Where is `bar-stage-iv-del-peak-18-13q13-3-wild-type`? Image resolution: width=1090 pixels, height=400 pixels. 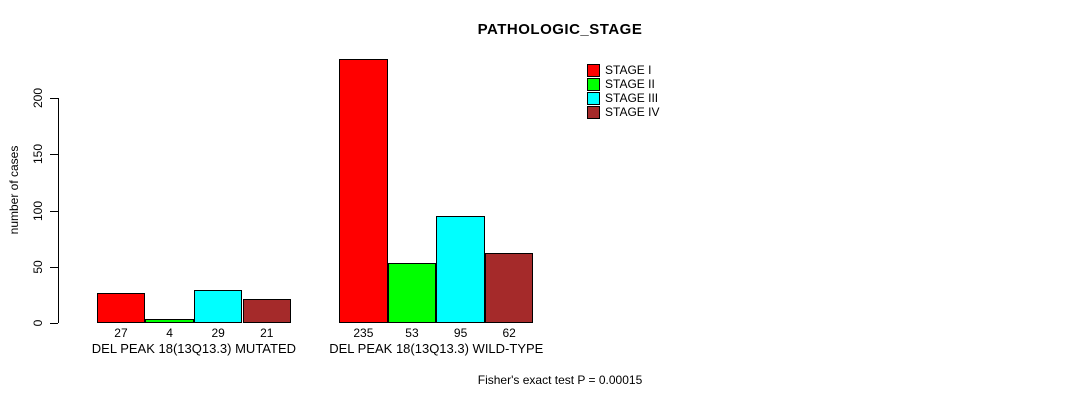 bar-stage-iv-del-peak-18-13q13-3-wild-type is located at coordinates (509, 288).